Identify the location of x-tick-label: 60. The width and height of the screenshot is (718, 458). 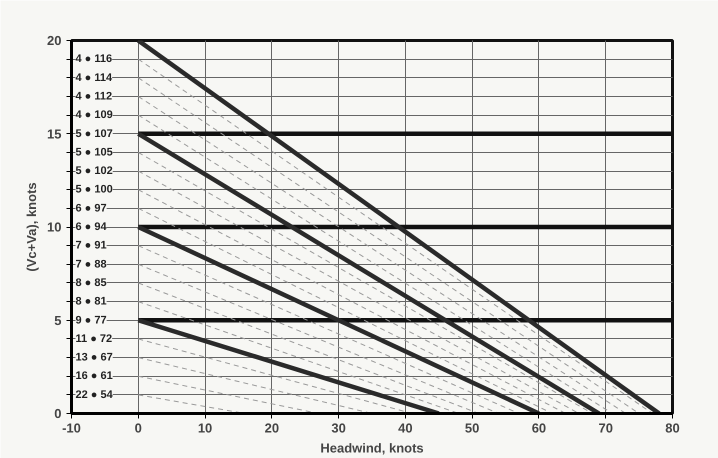
(539, 428).